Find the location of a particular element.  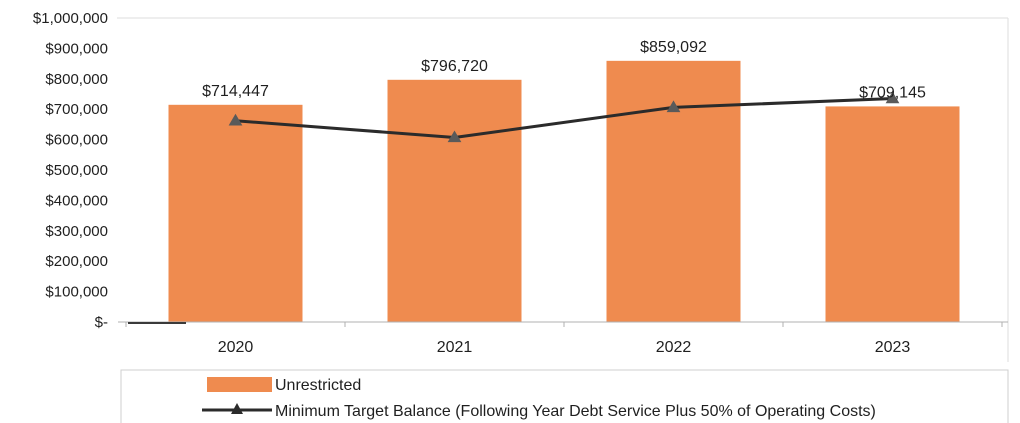

data-label-2021: $796,720 is located at coordinates (454, 66).